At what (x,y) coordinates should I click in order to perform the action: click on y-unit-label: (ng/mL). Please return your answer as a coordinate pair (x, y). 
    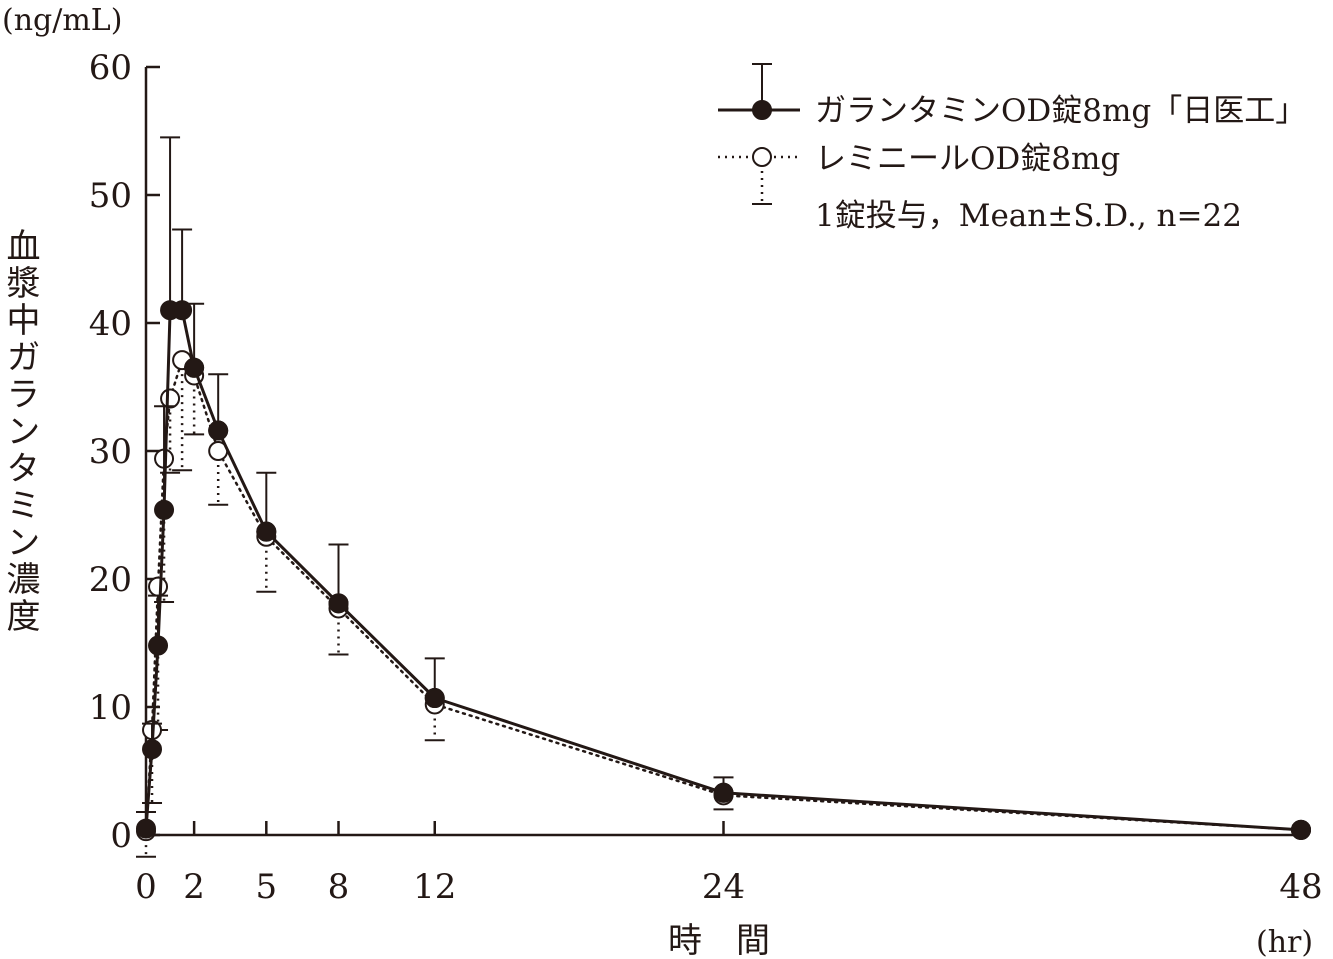
    Looking at the image, I should click on (62, 20).